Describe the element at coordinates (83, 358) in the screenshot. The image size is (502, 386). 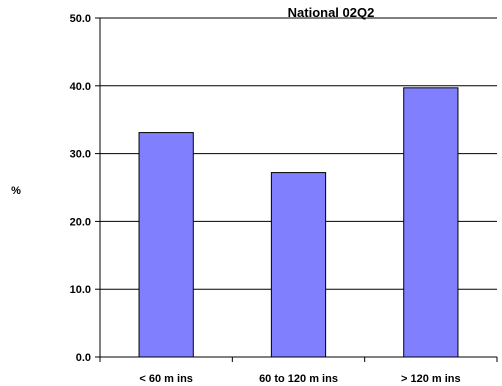
I see `y-tick-label-0: 0.0` at that location.